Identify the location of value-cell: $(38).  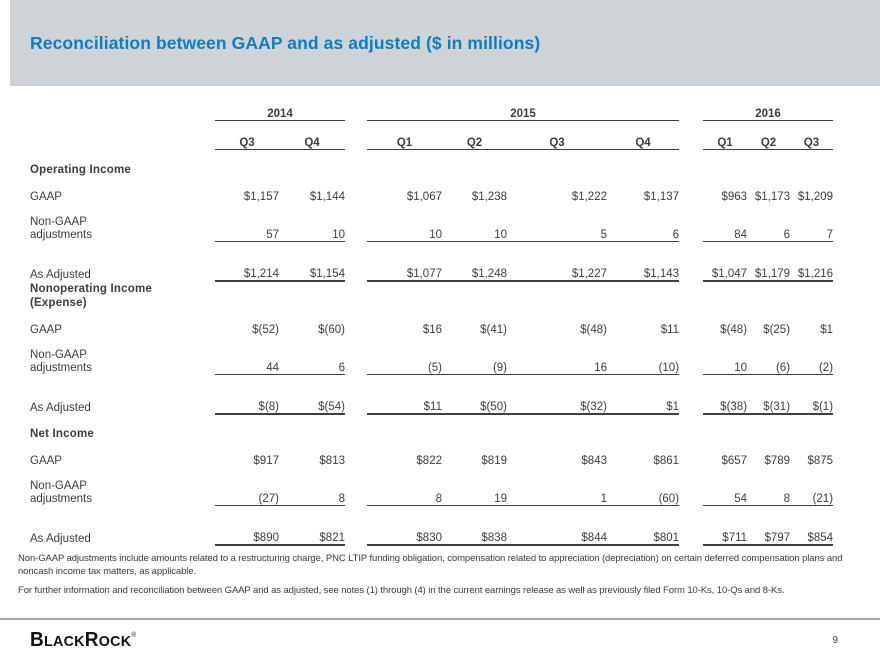
(725, 400).